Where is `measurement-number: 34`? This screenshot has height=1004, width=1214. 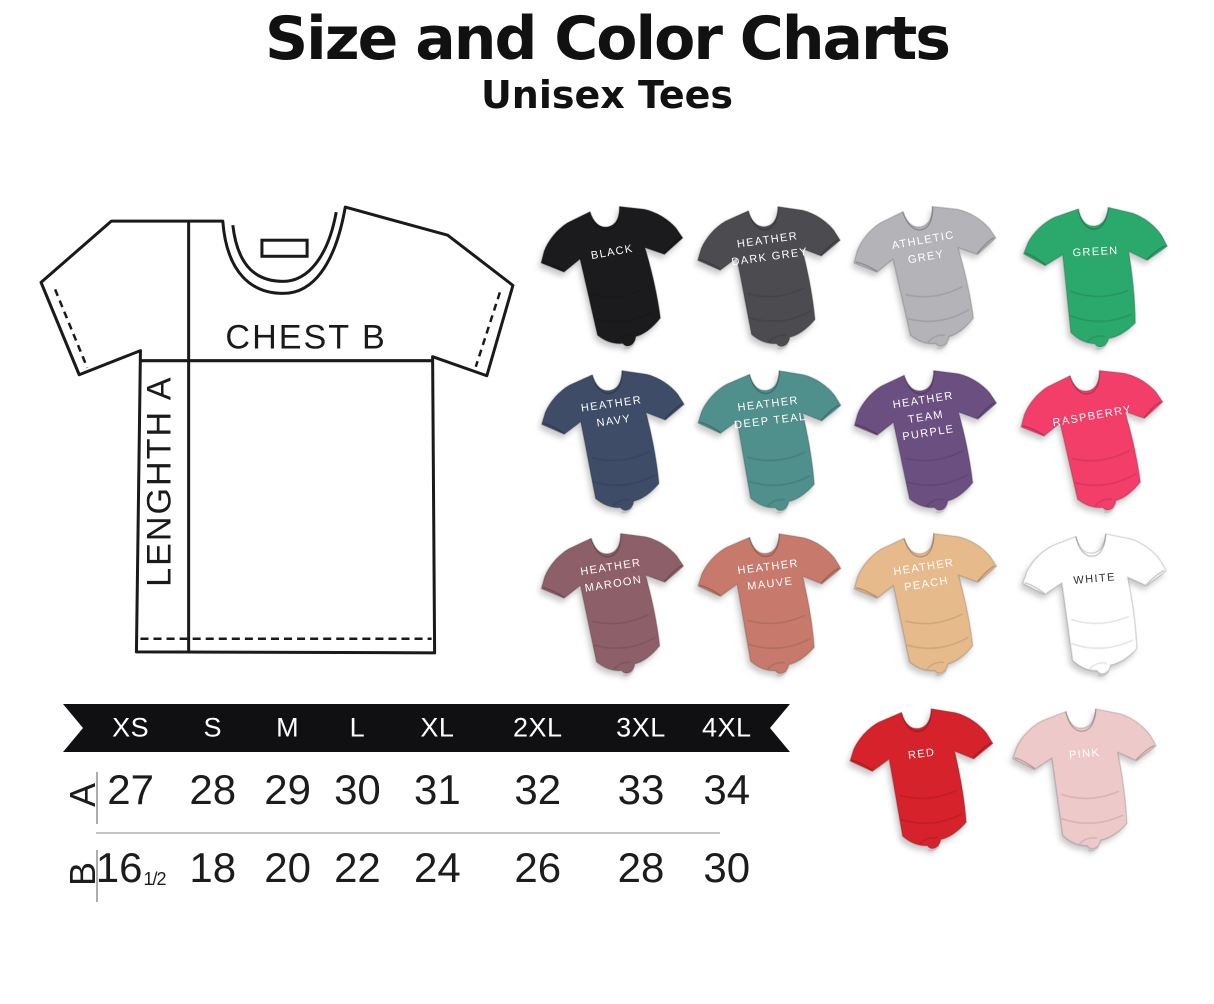
measurement-number: 34 is located at coordinates (727, 789).